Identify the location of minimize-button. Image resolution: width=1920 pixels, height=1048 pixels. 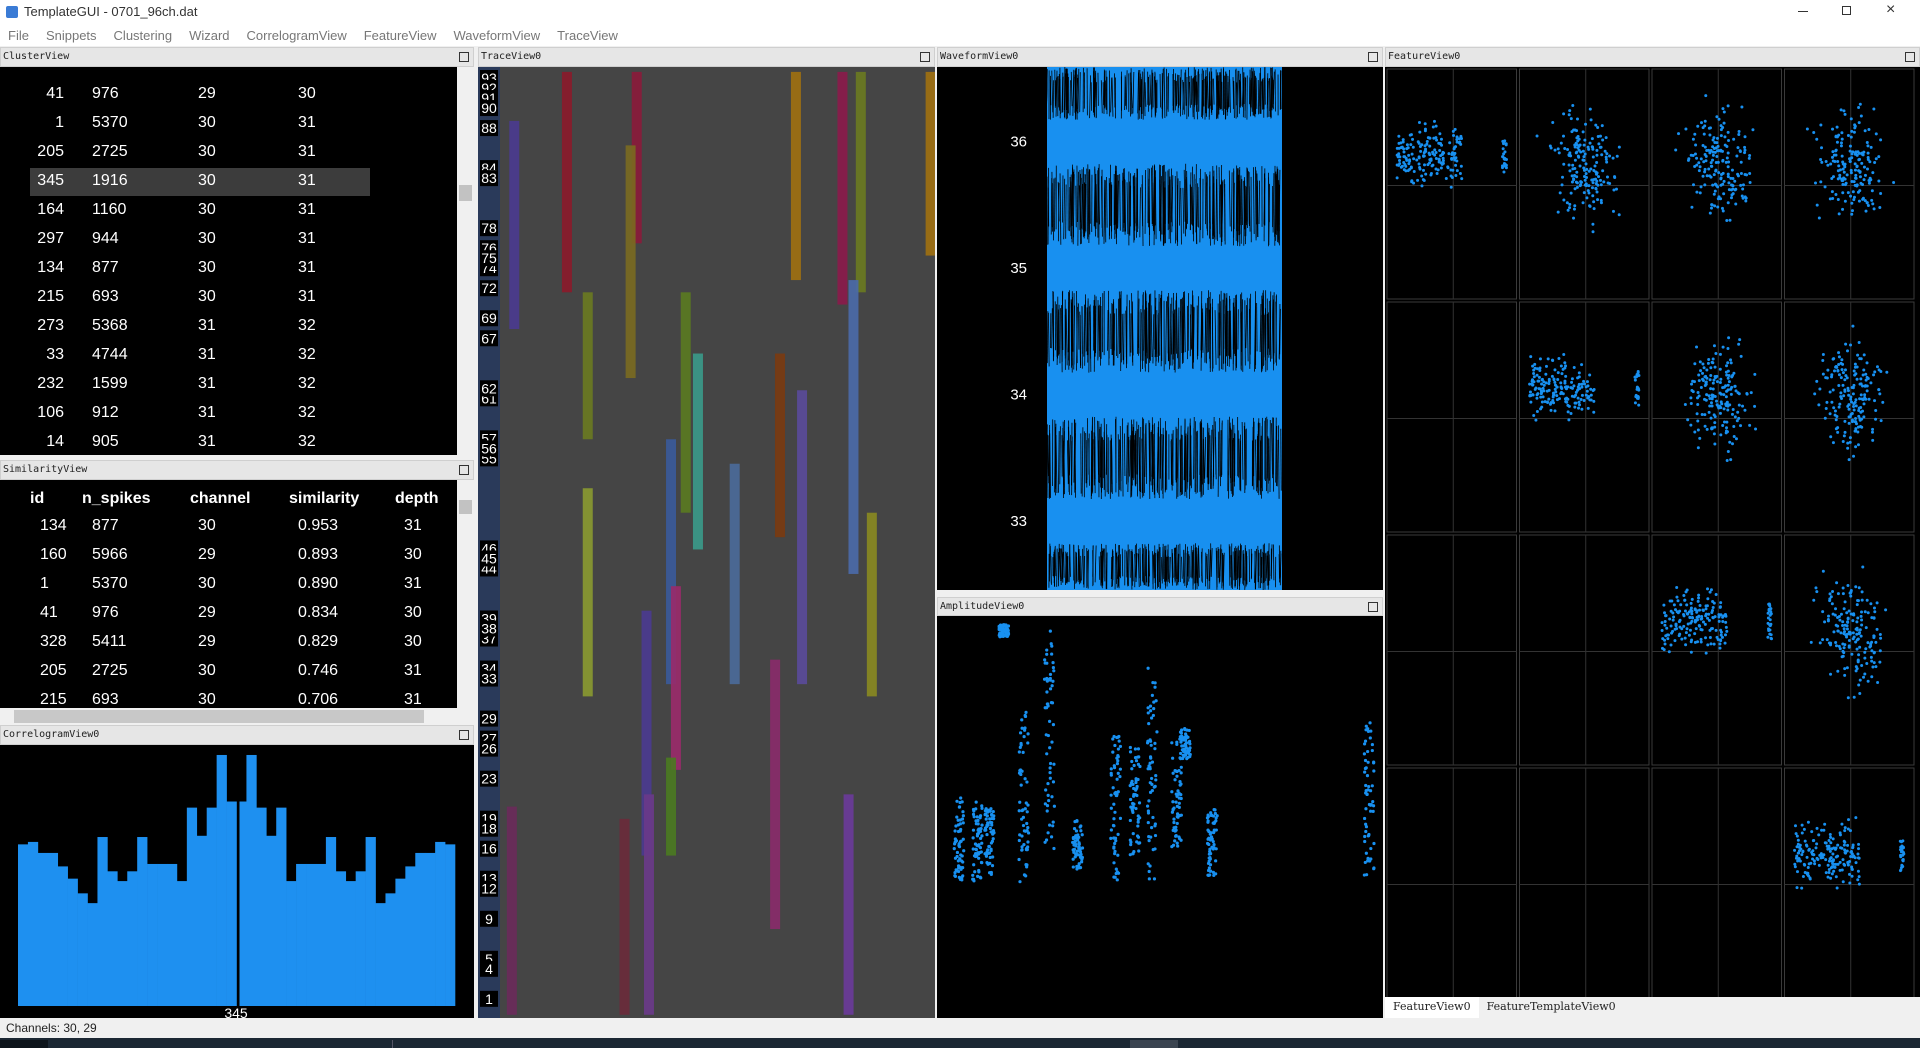
(1803, 11).